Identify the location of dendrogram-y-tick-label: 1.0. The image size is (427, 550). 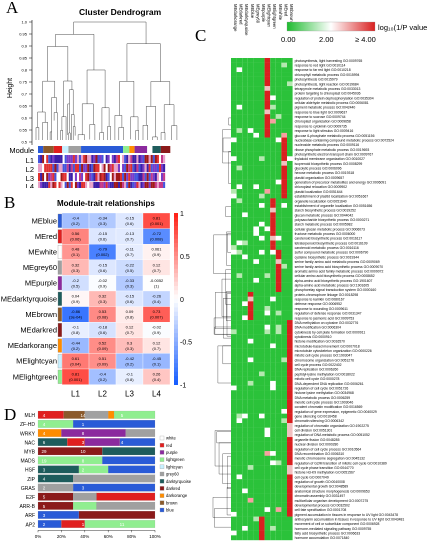
(24, 22).